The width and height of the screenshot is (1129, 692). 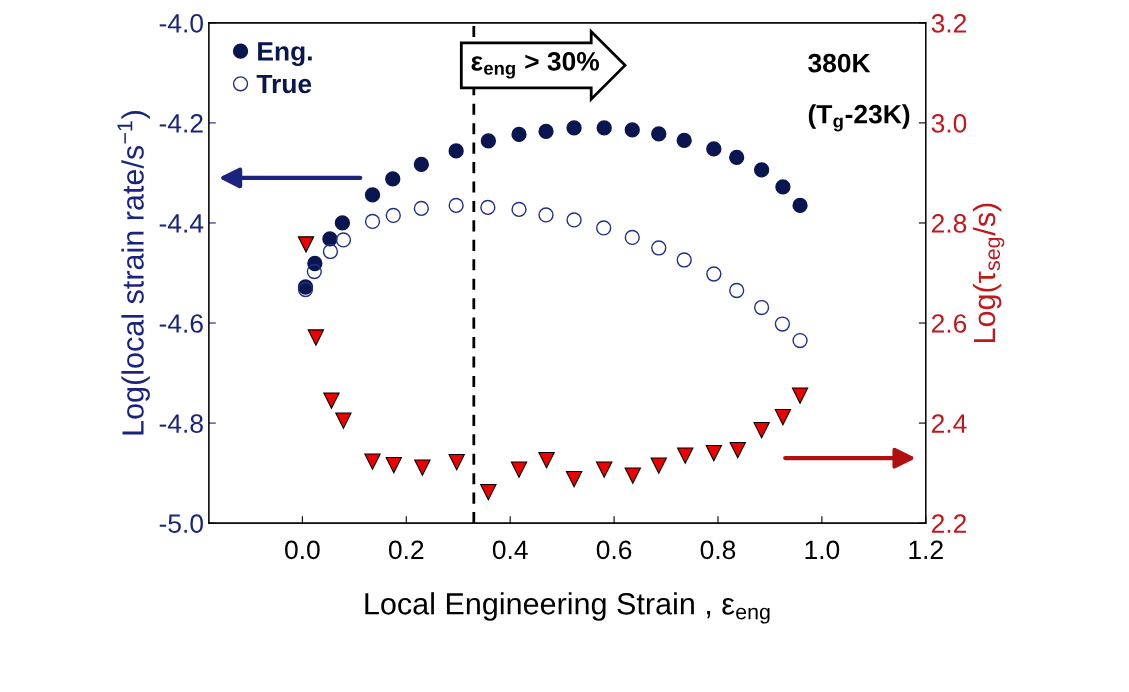 What do you see at coordinates (859, 118) in the screenshot?
I see `annotation: (T$_{g}$-23K)` at bounding box center [859, 118].